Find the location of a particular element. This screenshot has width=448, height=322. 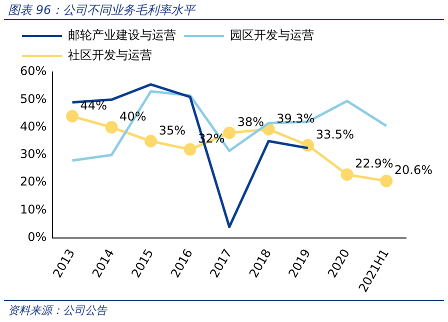

data-label: 20.6% is located at coordinates (413, 170).